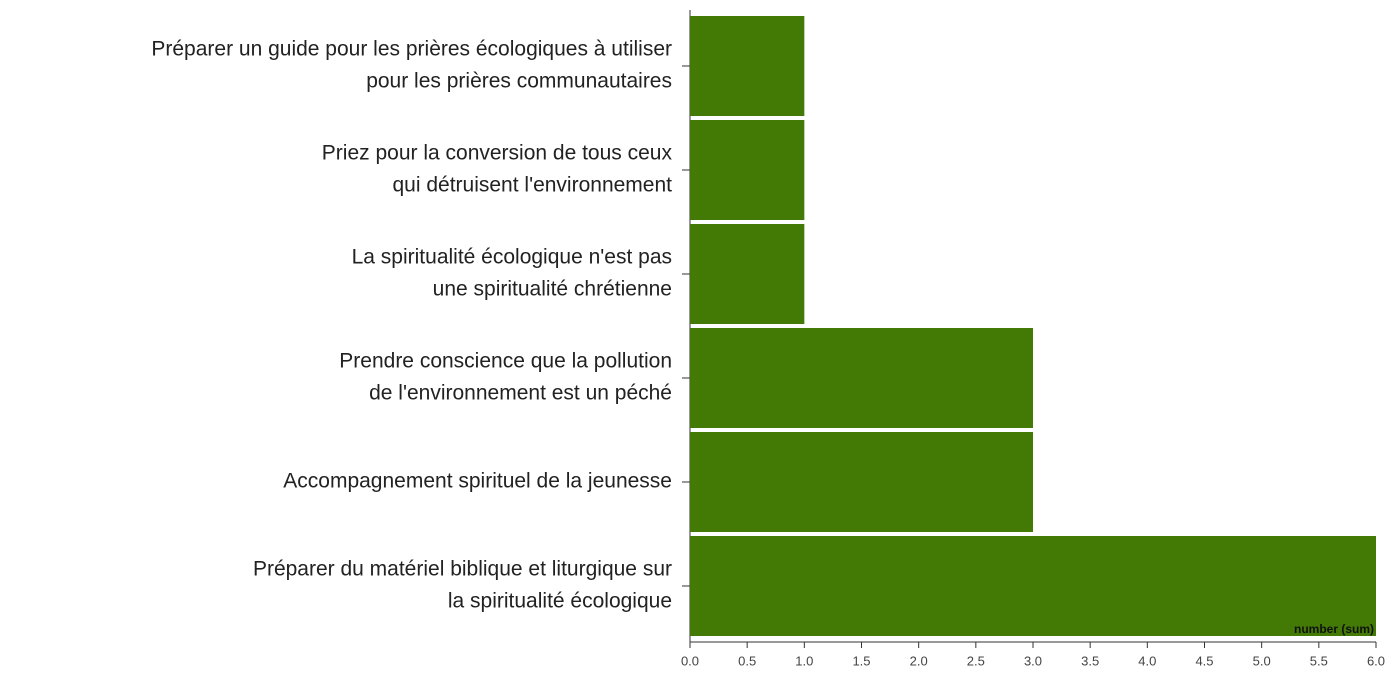  Describe the element at coordinates (1033, 660) in the screenshot. I see `x-tick-label: 3.0` at that location.